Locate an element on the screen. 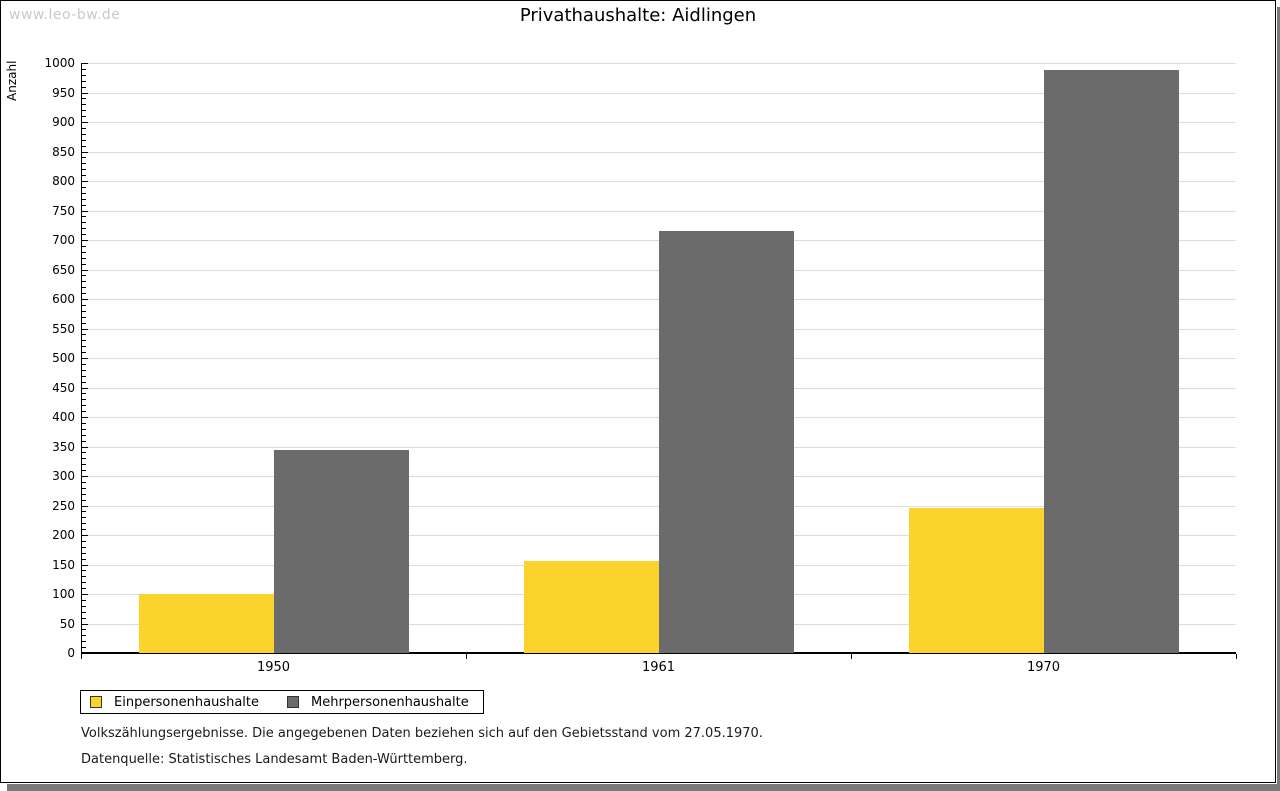 The image size is (1280, 791). y-tick-label-900: 900 is located at coordinates (63, 122).